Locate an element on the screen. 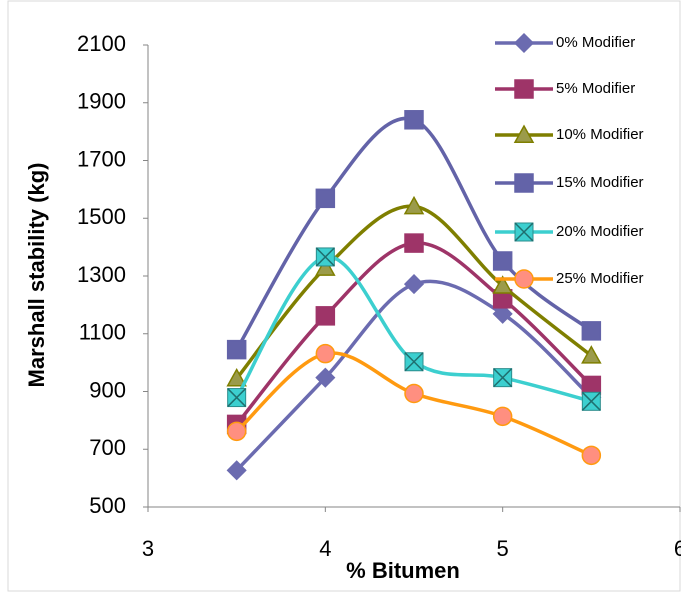 This screenshot has width=681, height=594. y-tick-label: 900 is located at coordinates (107, 389).